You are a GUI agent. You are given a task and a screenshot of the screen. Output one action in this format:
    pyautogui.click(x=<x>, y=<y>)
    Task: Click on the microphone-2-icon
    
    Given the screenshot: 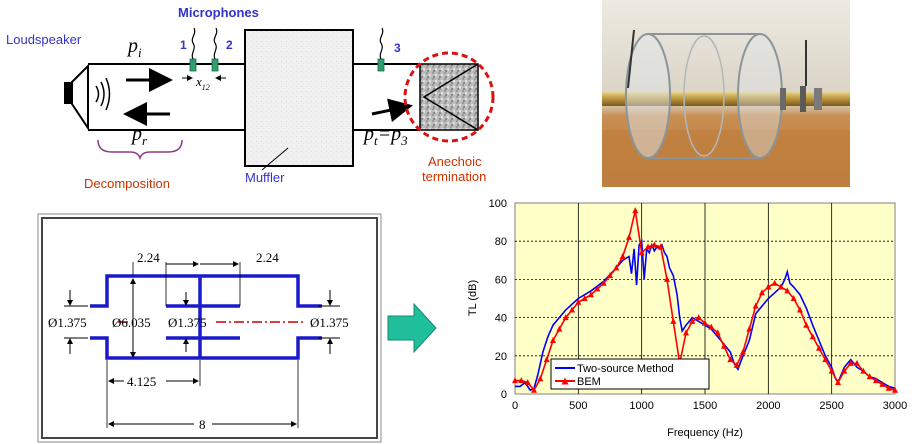 What is the action you would take?
    pyautogui.click(x=215, y=49)
    